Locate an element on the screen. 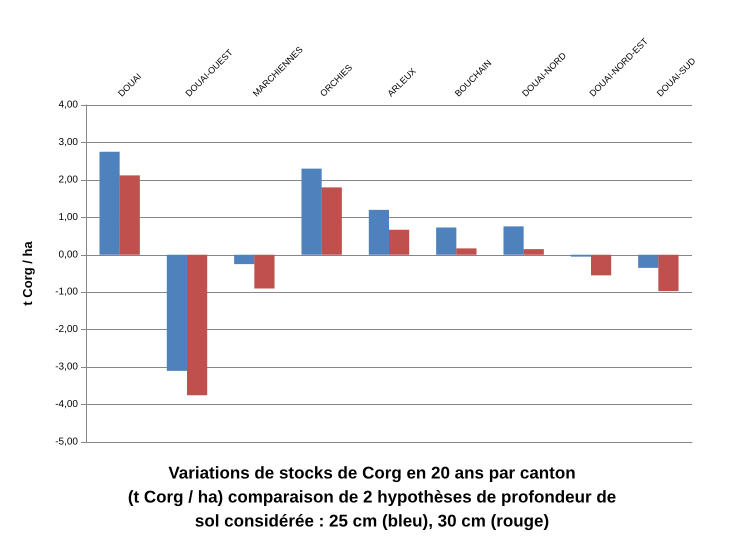  y-axis-title: t Corg / ha is located at coordinates (27, 273).